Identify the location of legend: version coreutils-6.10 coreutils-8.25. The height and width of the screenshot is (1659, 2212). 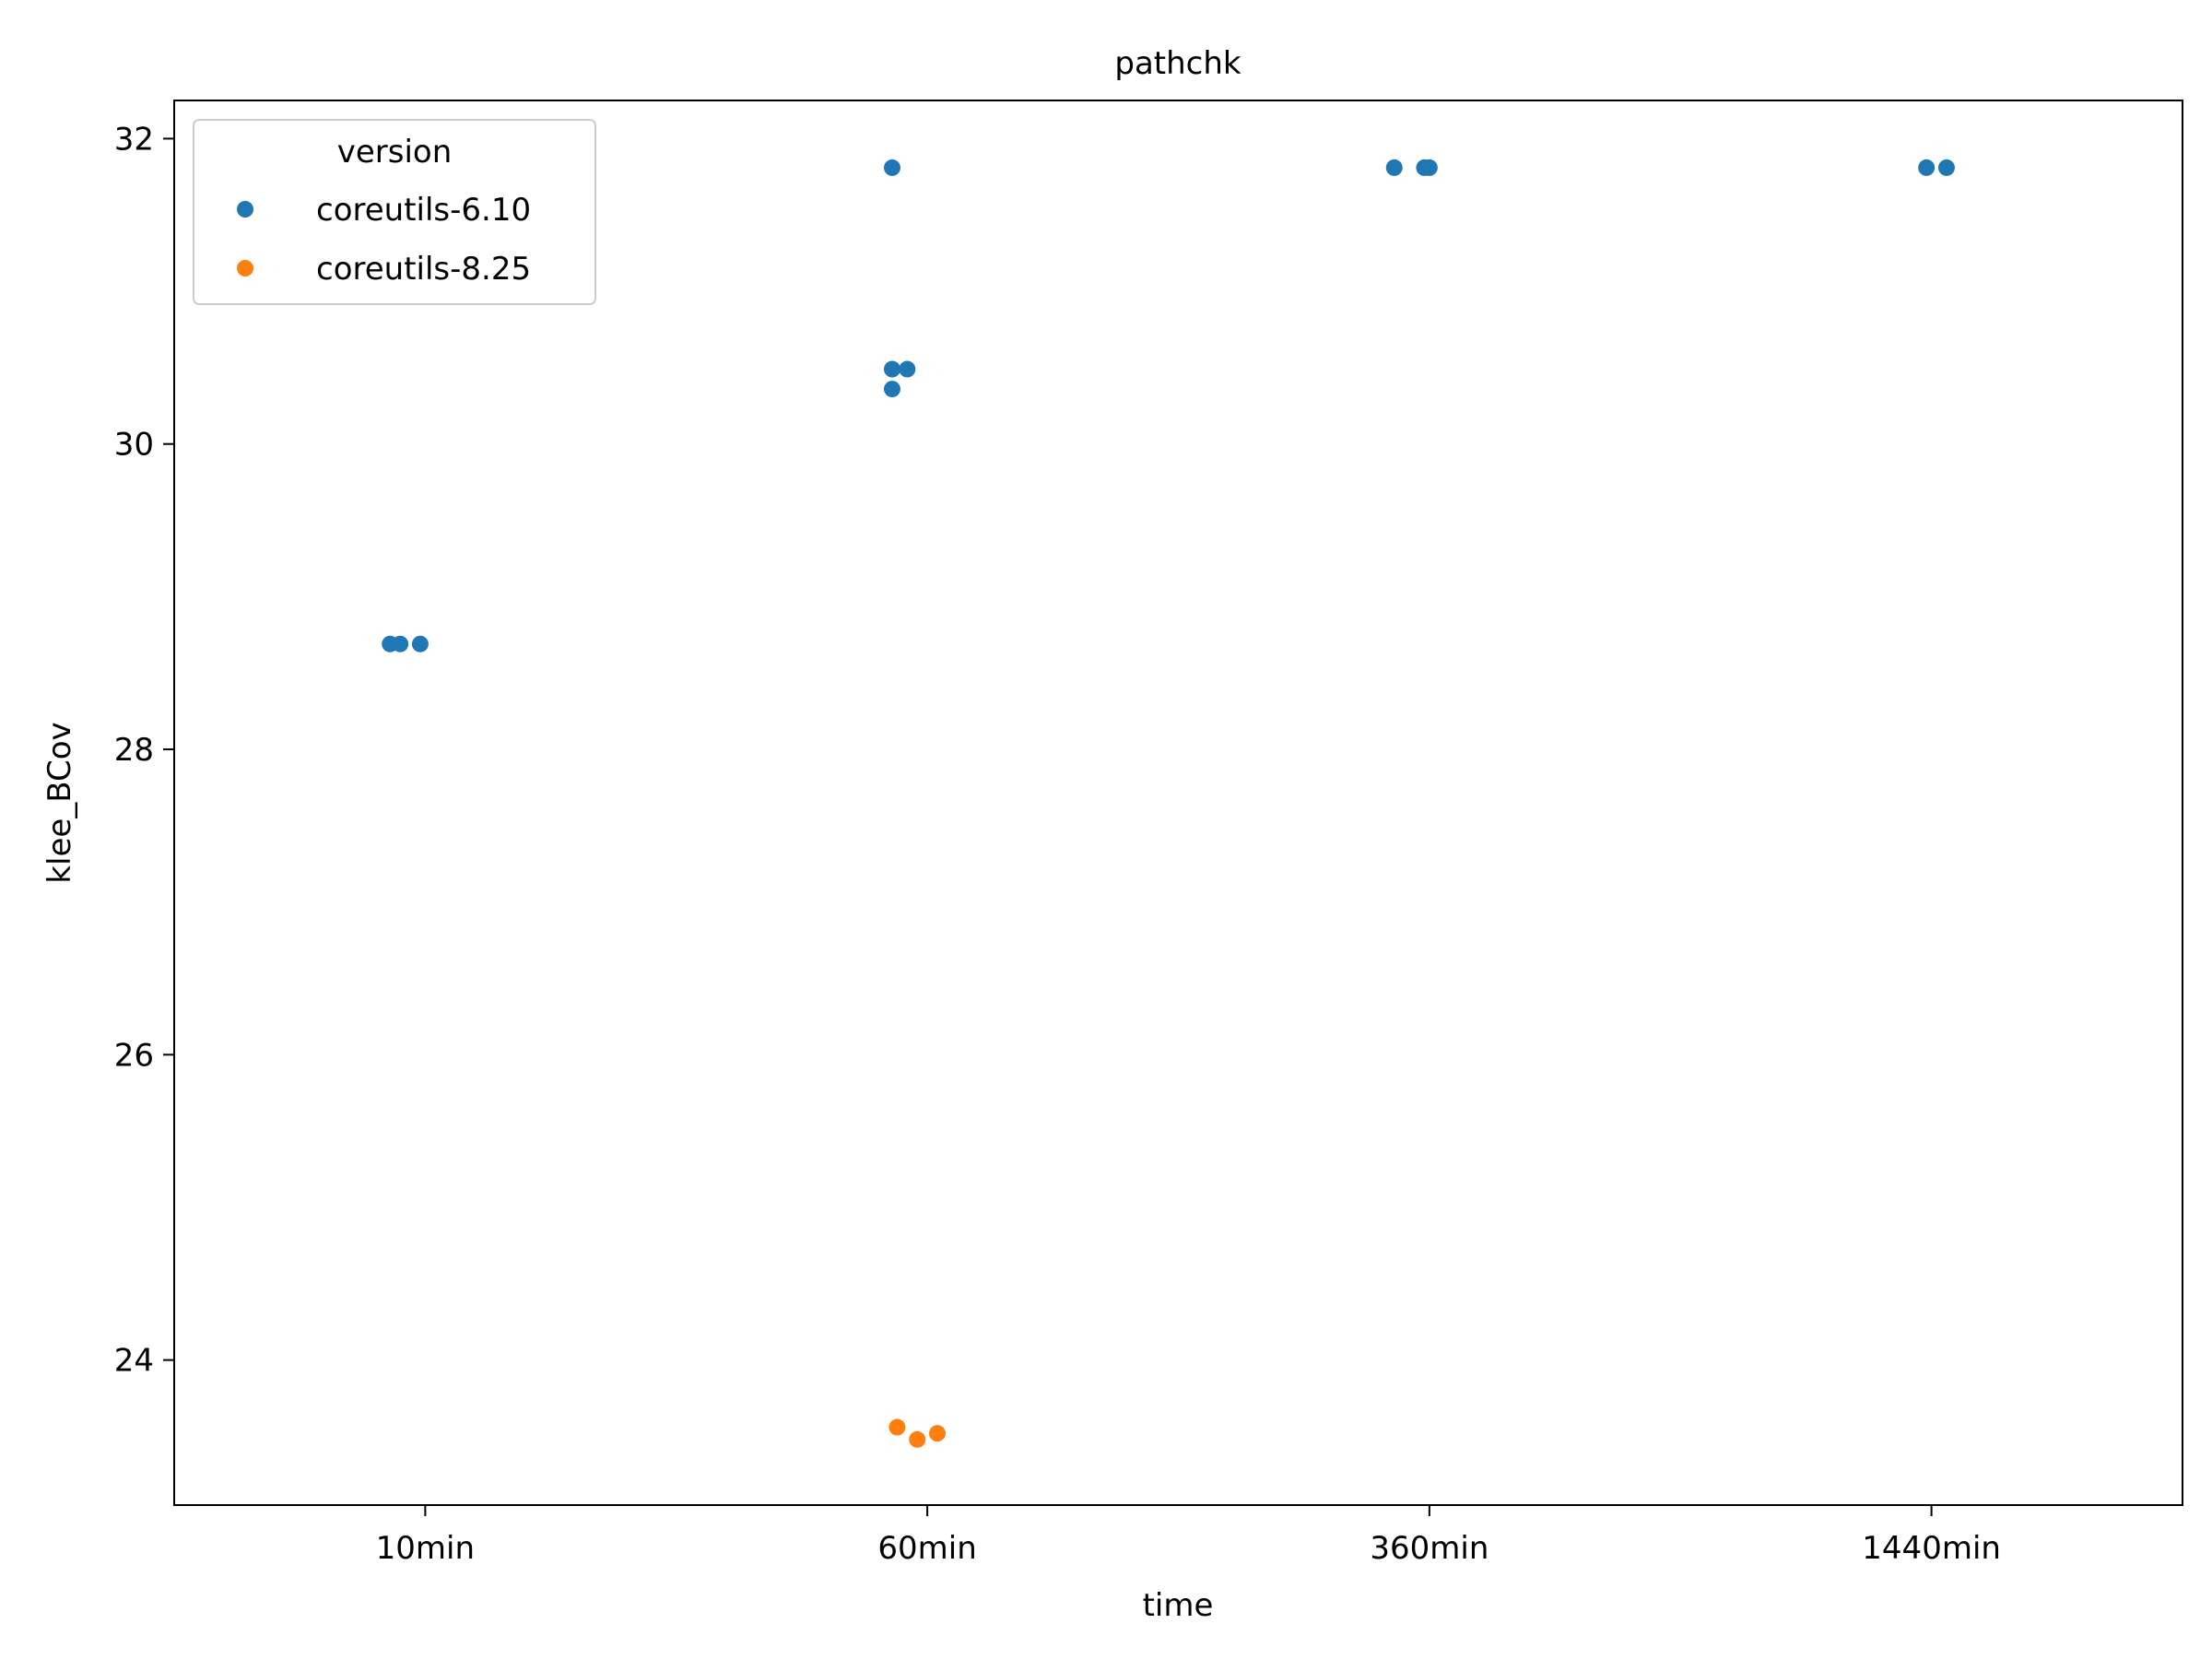
(394, 212).